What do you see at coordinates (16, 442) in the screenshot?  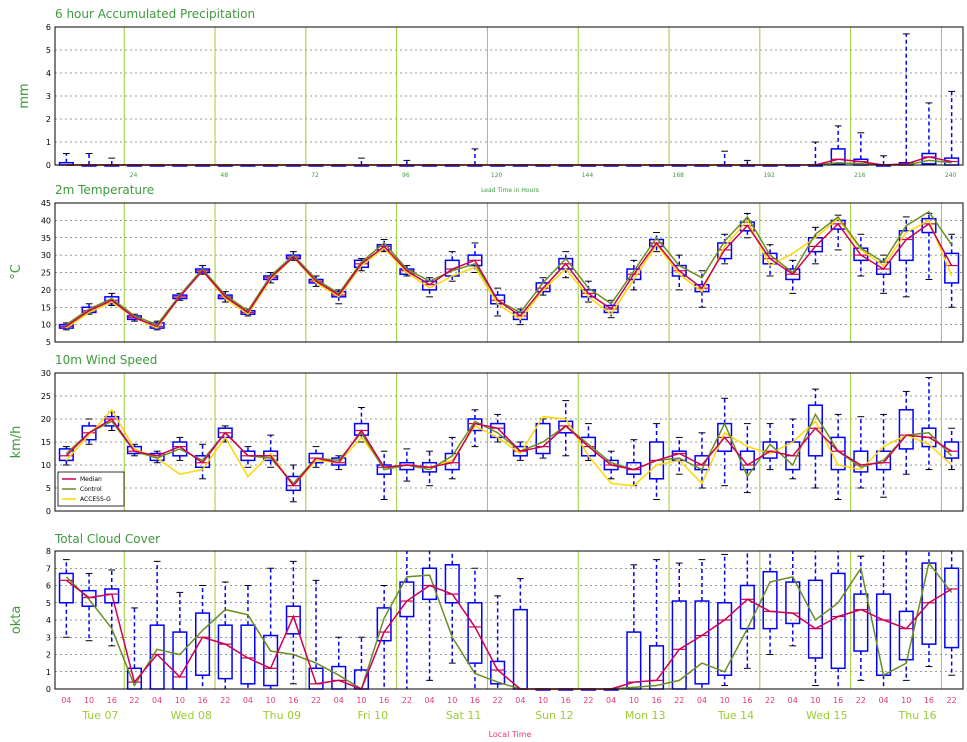 I see `wind-ylabel: km/h` at bounding box center [16, 442].